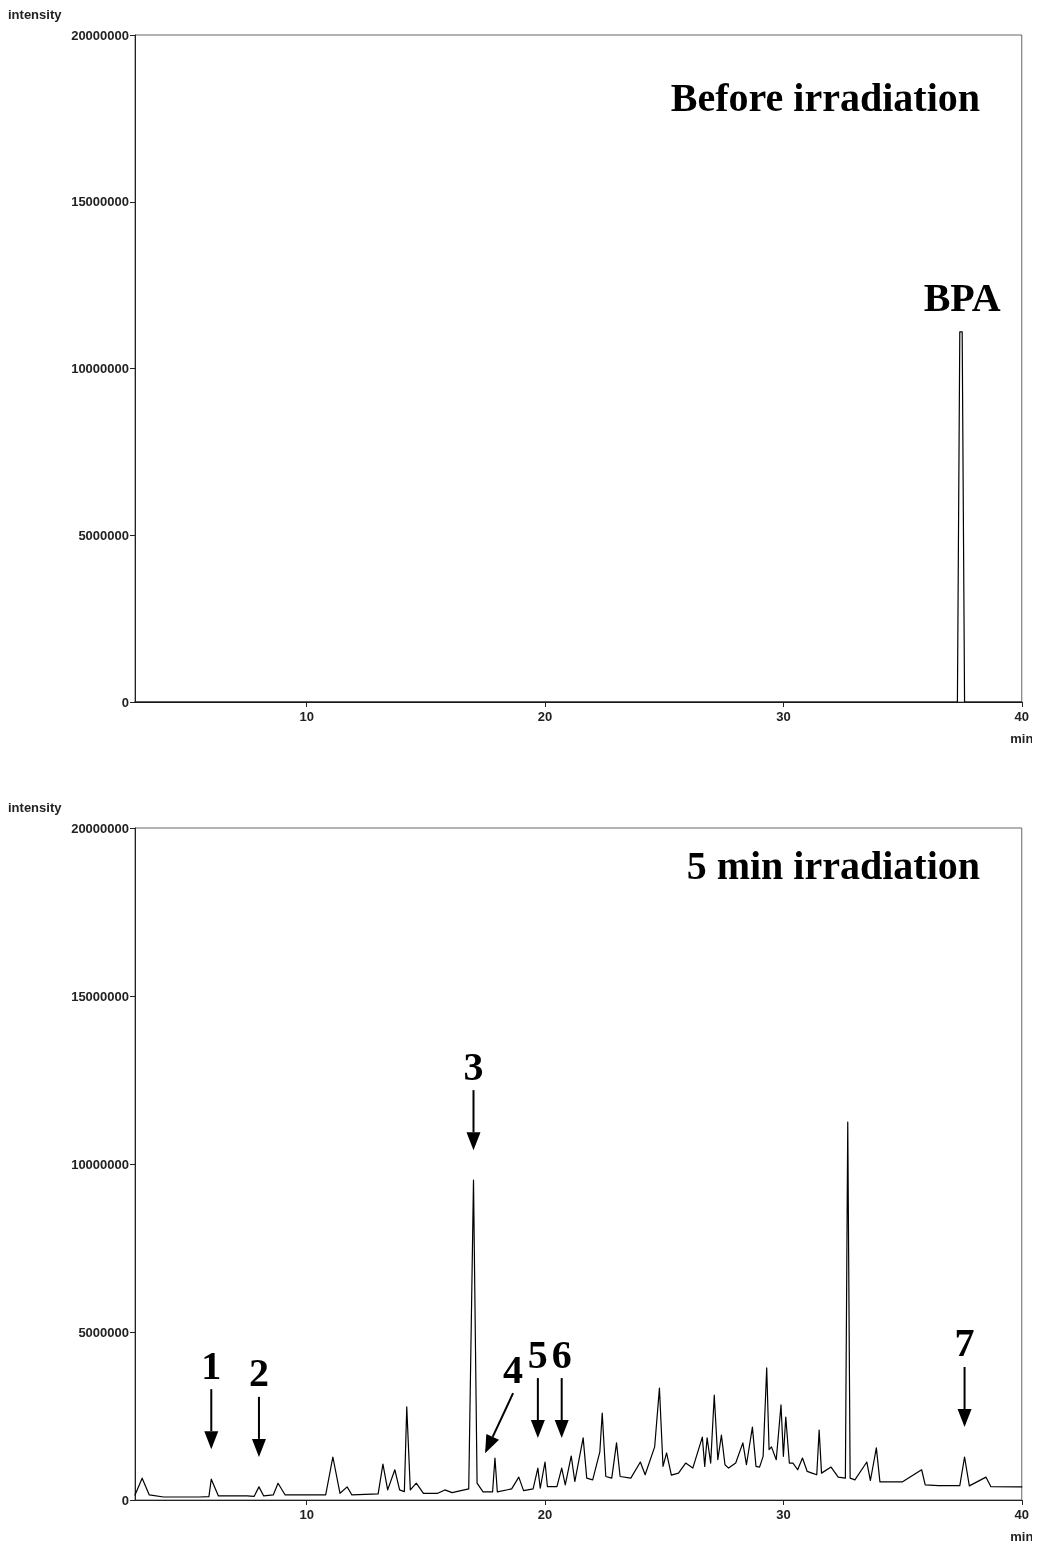 This screenshot has height=1550, width=1040. What do you see at coordinates (964, 1343) in the screenshot?
I see `annotation: 7` at bounding box center [964, 1343].